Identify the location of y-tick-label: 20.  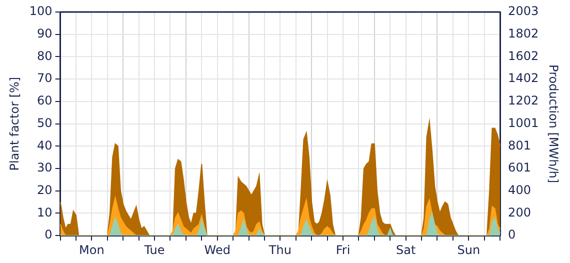
(44, 190).